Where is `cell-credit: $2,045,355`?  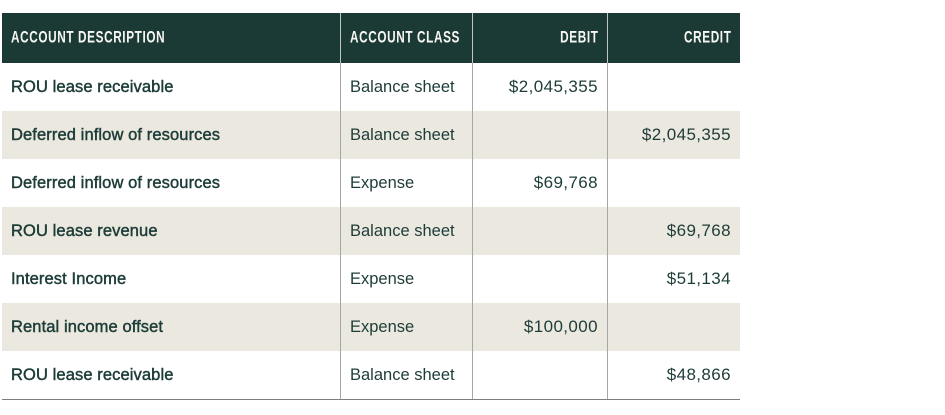
cell-credit: $2,045,355 is located at coordinates (673, 135).